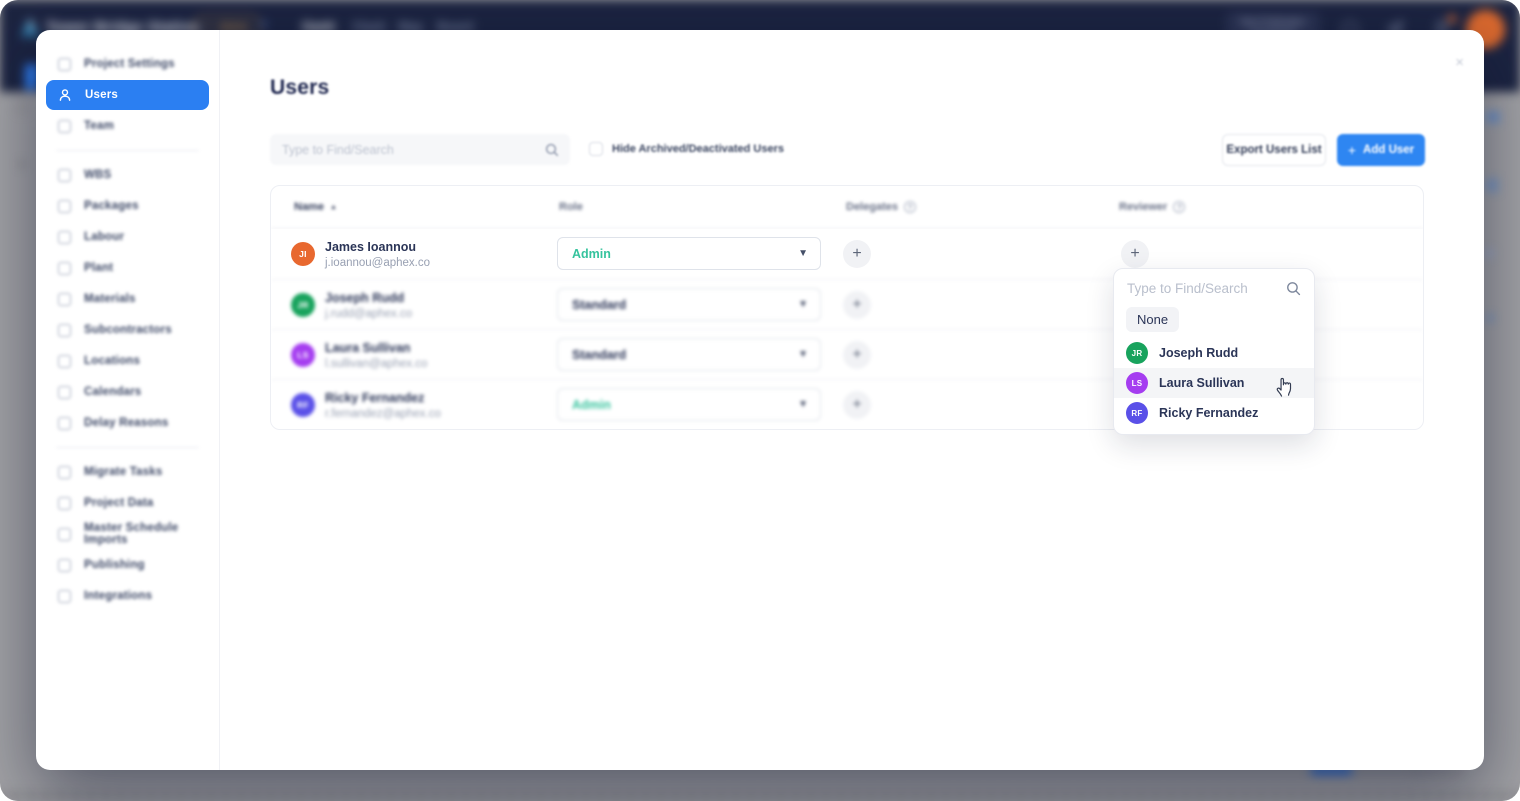 The height and width of the screenshot is (801, 1520). Describe the element at coordinates (1493, 117) in the screenshot. I see `background-toolbar-icon: H` at that location.